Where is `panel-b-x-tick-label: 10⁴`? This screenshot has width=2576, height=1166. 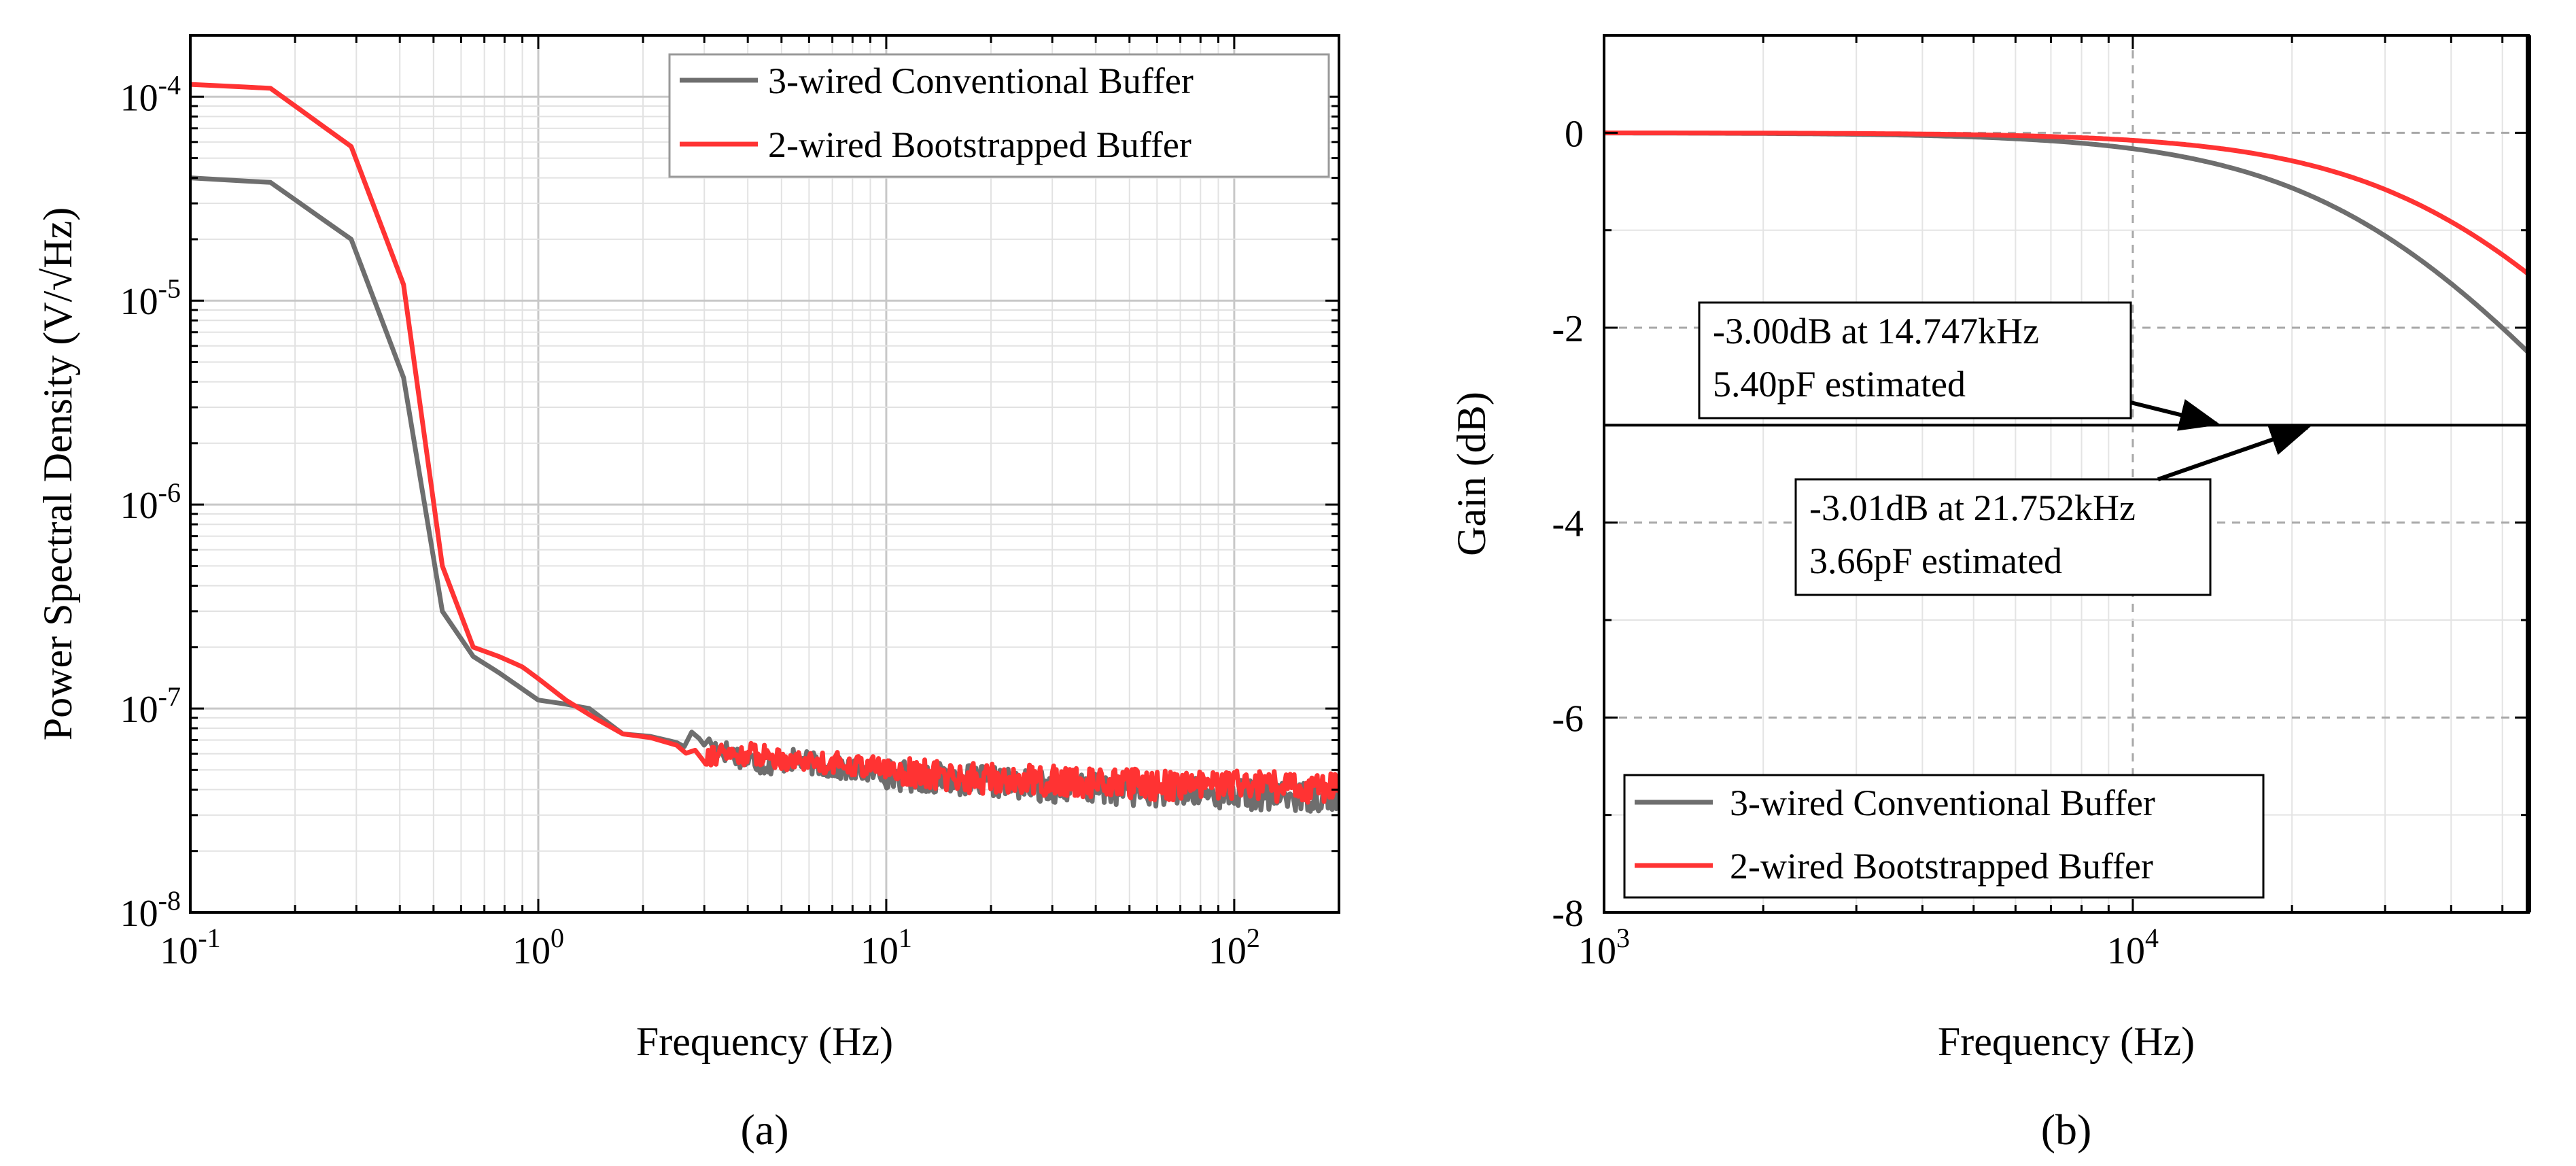
panel-b-x-tick-label: 10⁴ is located at coordinates (2133, 948).